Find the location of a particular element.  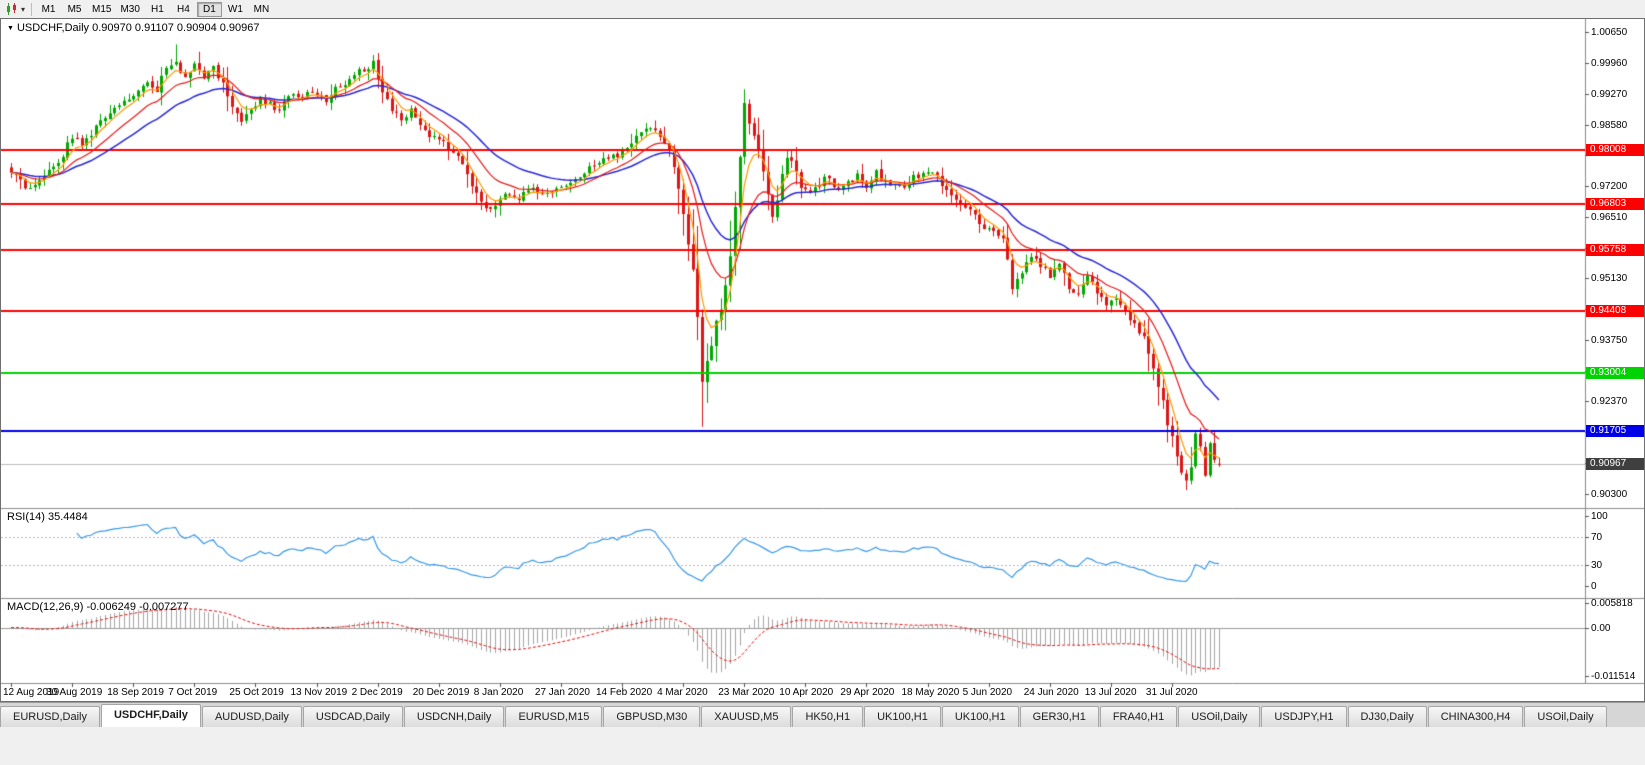

chart-tab-usdcad-daily: USDCAD,Daily is located at coordinates (352, 716).